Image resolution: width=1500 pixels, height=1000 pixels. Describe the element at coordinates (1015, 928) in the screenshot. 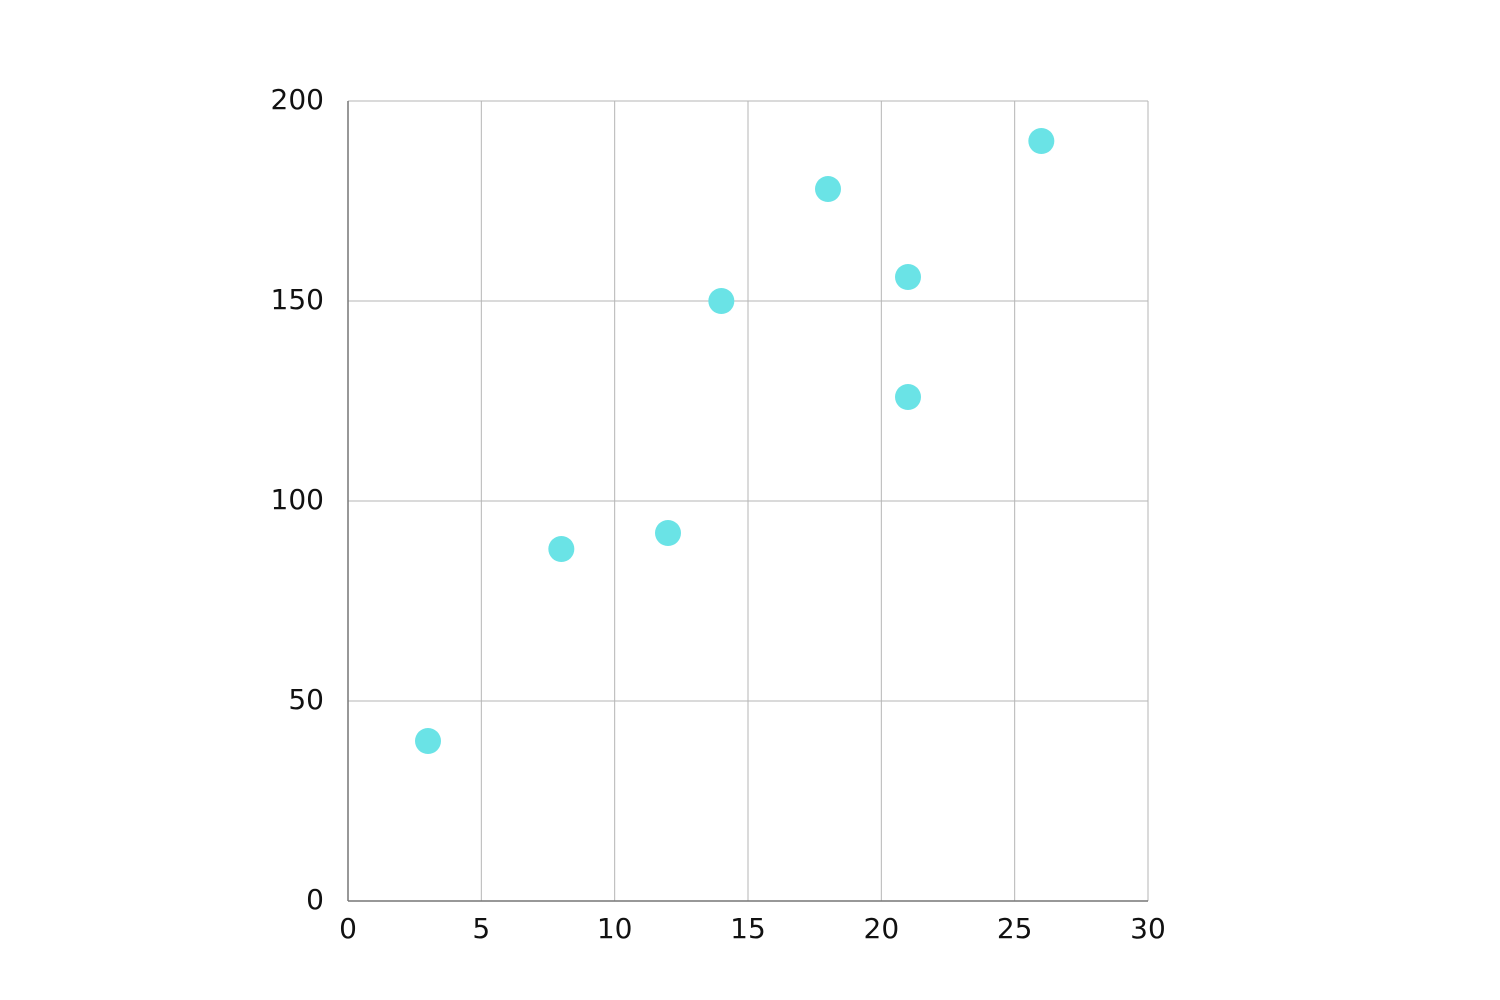

I see `x-tick-label: 25` at that location.